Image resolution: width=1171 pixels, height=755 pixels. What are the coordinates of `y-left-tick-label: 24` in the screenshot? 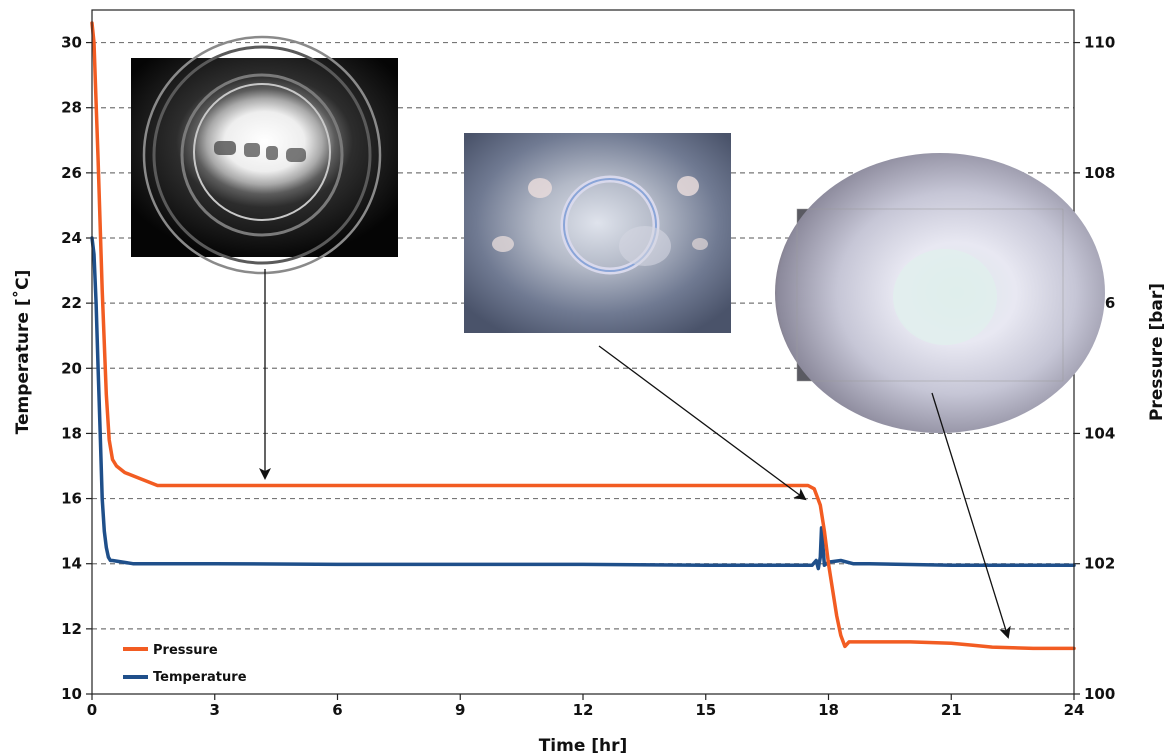 It's located at (71, 238).